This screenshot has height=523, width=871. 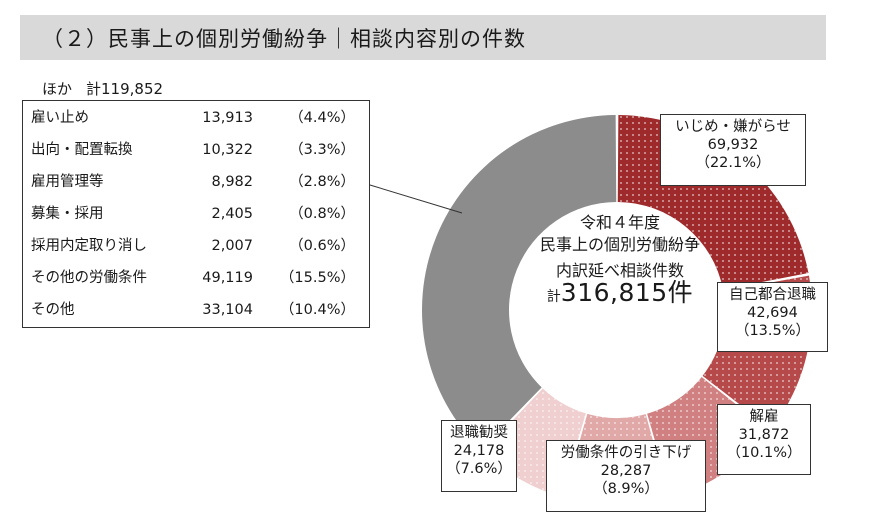 I want to click on row-value: 2,007, so click(x=232, y=246).